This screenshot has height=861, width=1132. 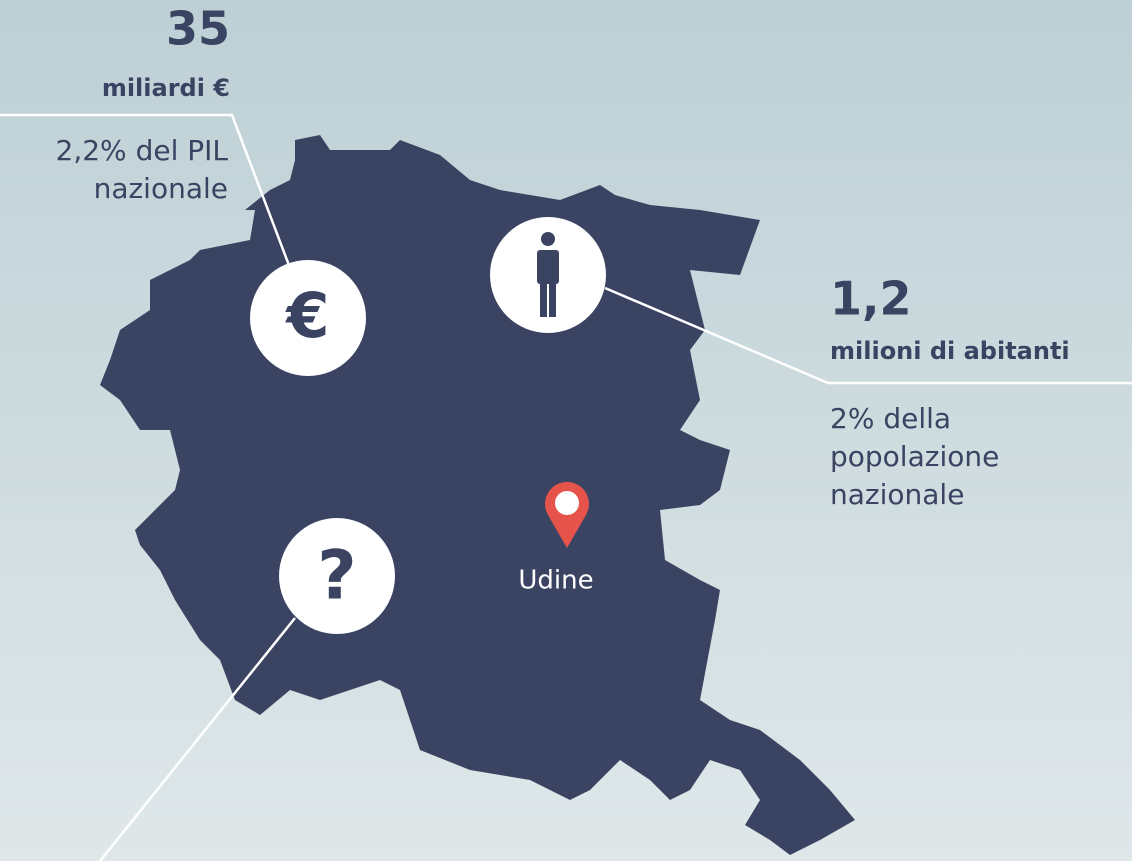 I want to click on question-icon: ?, so click(x=336, y=576).